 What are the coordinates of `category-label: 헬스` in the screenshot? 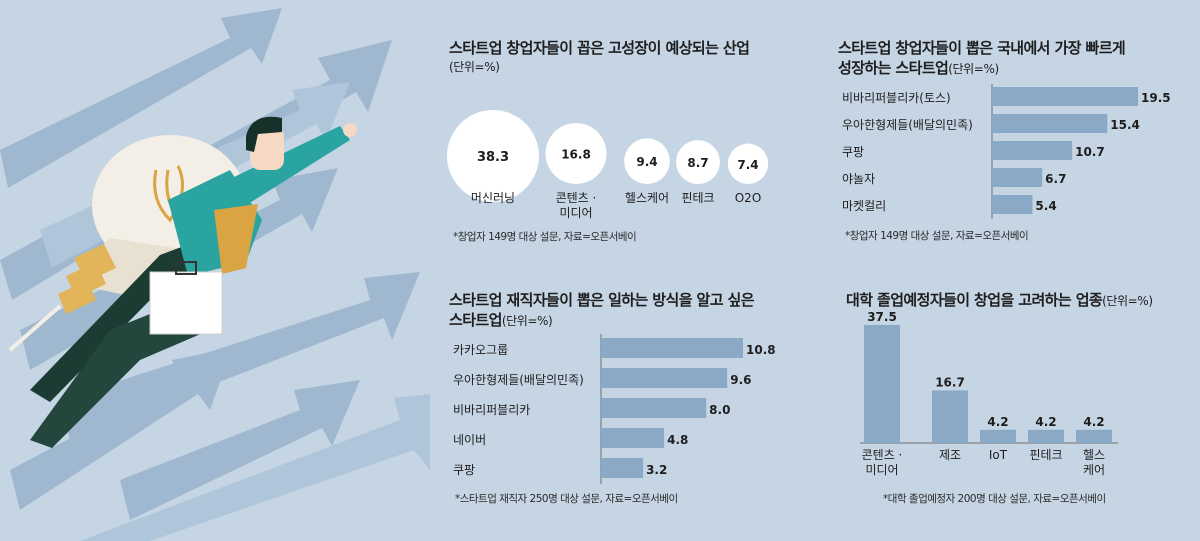 It's located at (1094, 455).